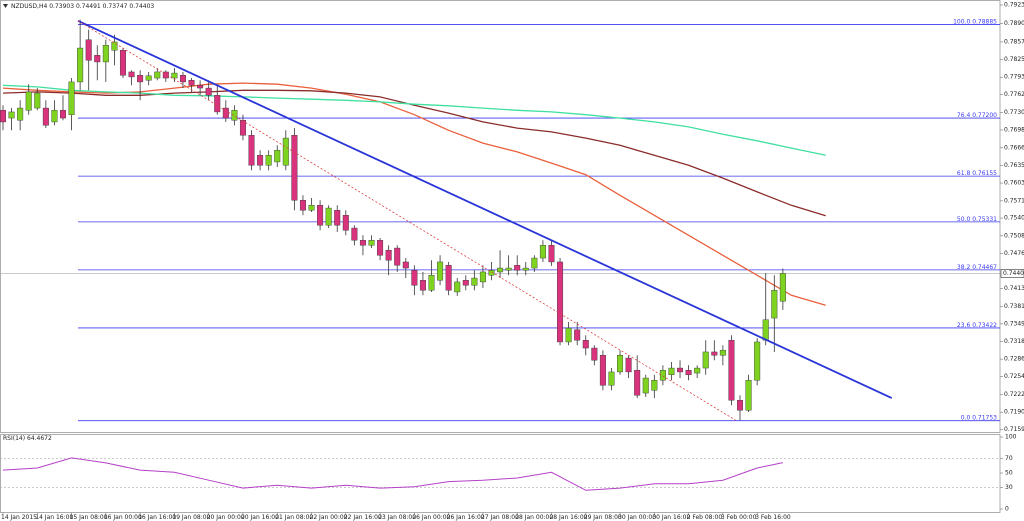  I want to click on y-tick-label: 0.73495, so click(1014, 323).